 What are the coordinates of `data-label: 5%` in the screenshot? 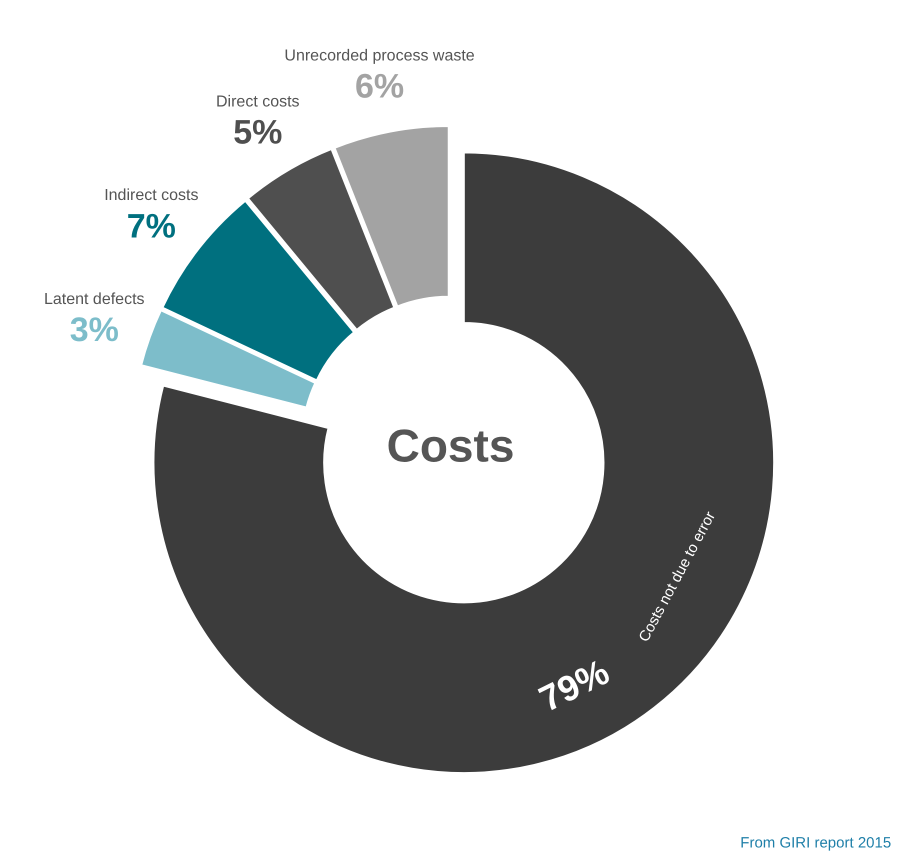 It's located at (257, 132).